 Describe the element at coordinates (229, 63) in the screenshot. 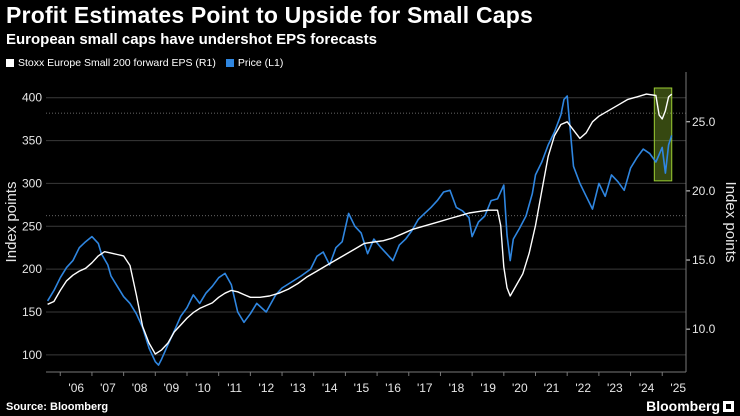

I see `legend-swatch-price` at that location.